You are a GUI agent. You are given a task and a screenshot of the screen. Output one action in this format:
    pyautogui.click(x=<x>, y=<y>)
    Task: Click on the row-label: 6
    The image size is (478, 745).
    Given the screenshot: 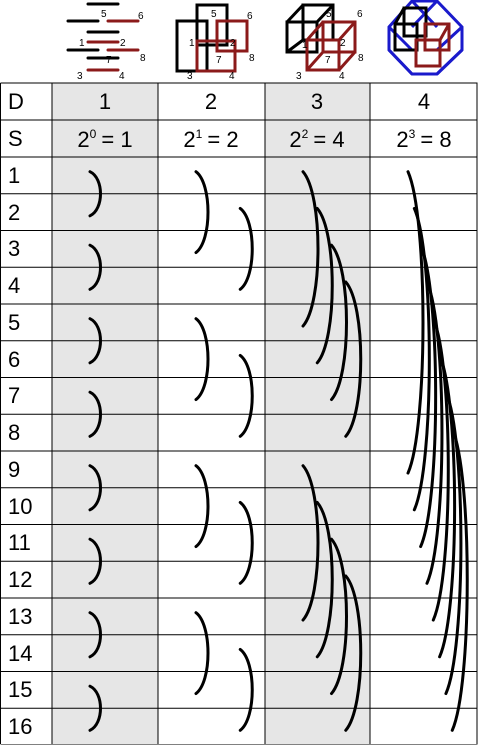 What is the action you would take?
    pyautogui.click(x=14, y=359)
    